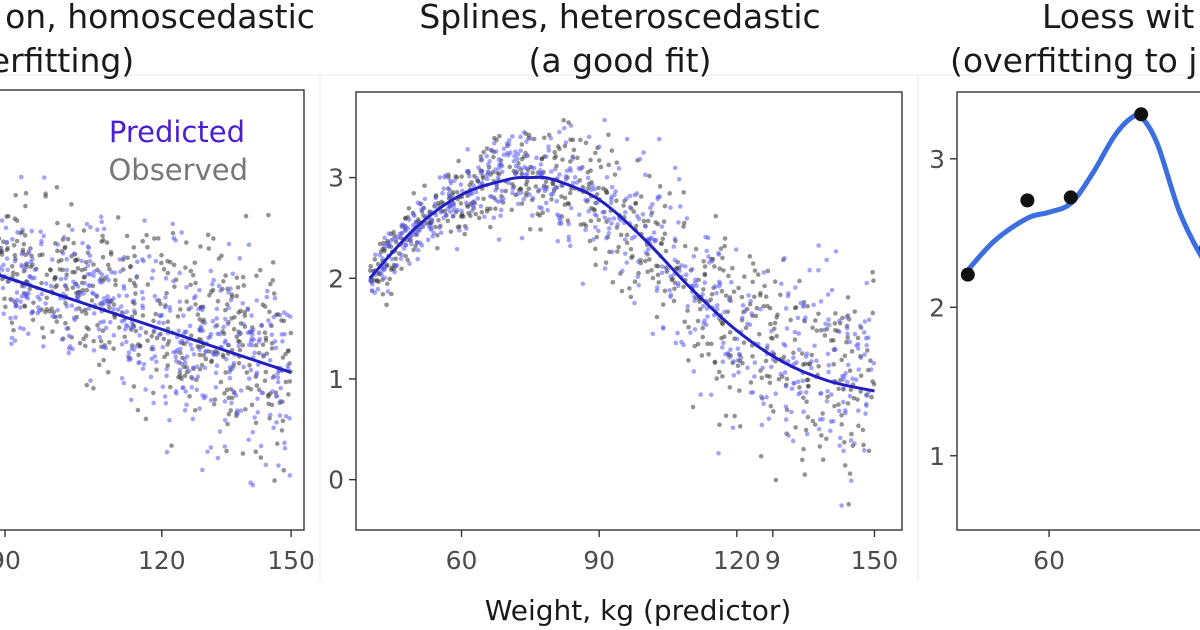  What do you see at coordinates (967, 274) in the screenshot?
I see `data-point` at bounding box center [967, 274].